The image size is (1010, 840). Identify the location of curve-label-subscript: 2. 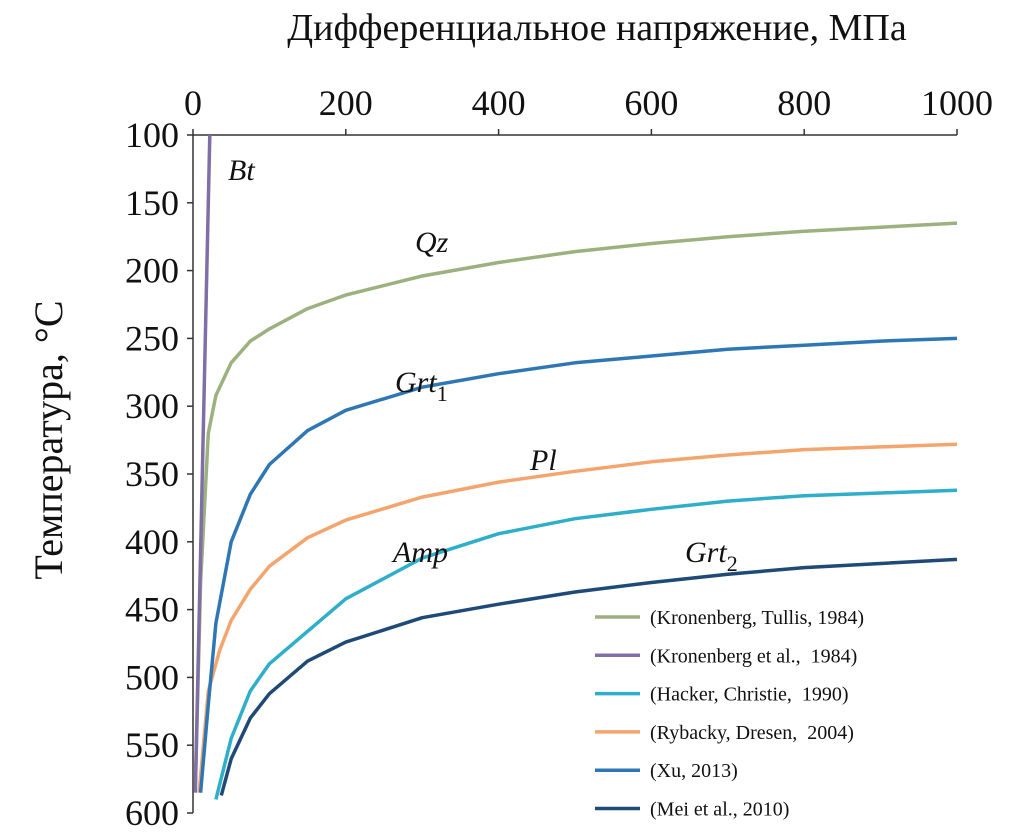
(732, 563).